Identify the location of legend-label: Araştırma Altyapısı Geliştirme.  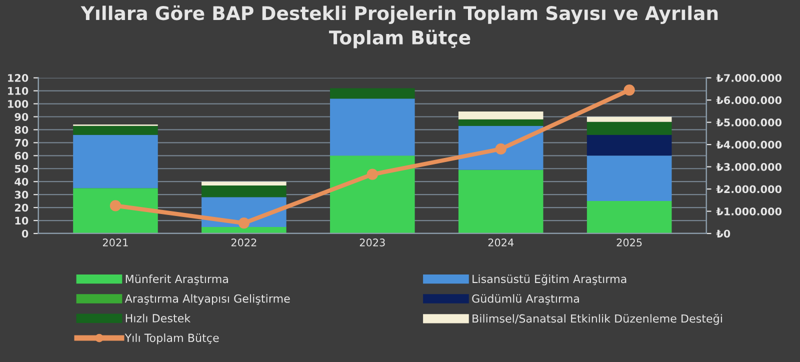
(207, 299).